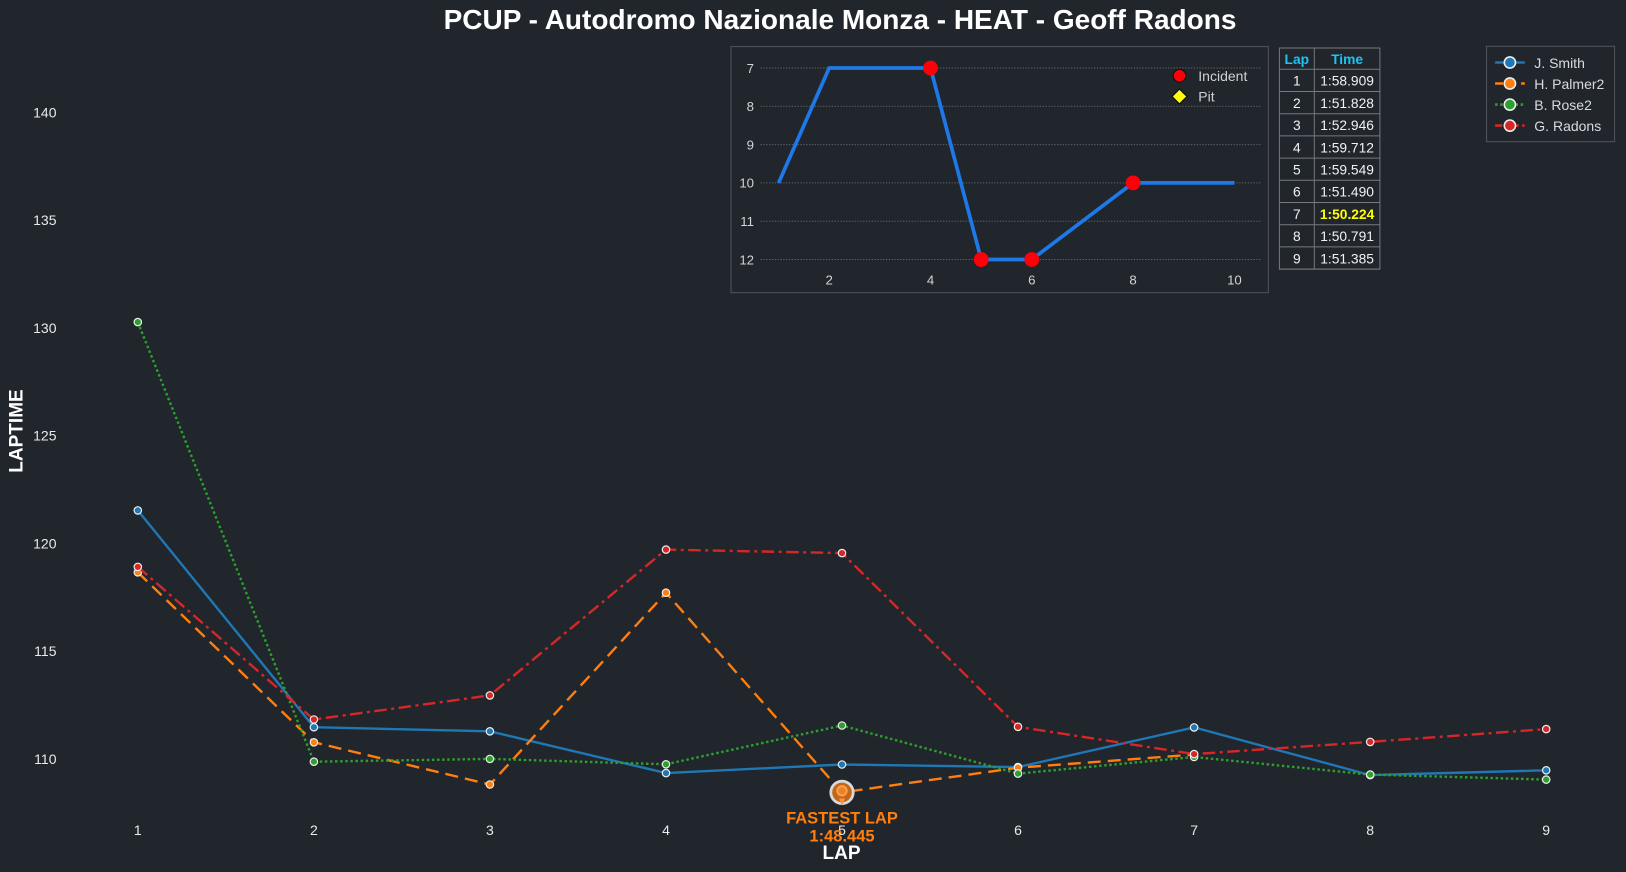 The image size is (1626, 872). What do you see at coordinates (1297, 59) in the screenshot?
I see `svg-text: Lap` at bounding box center [1297, 59].